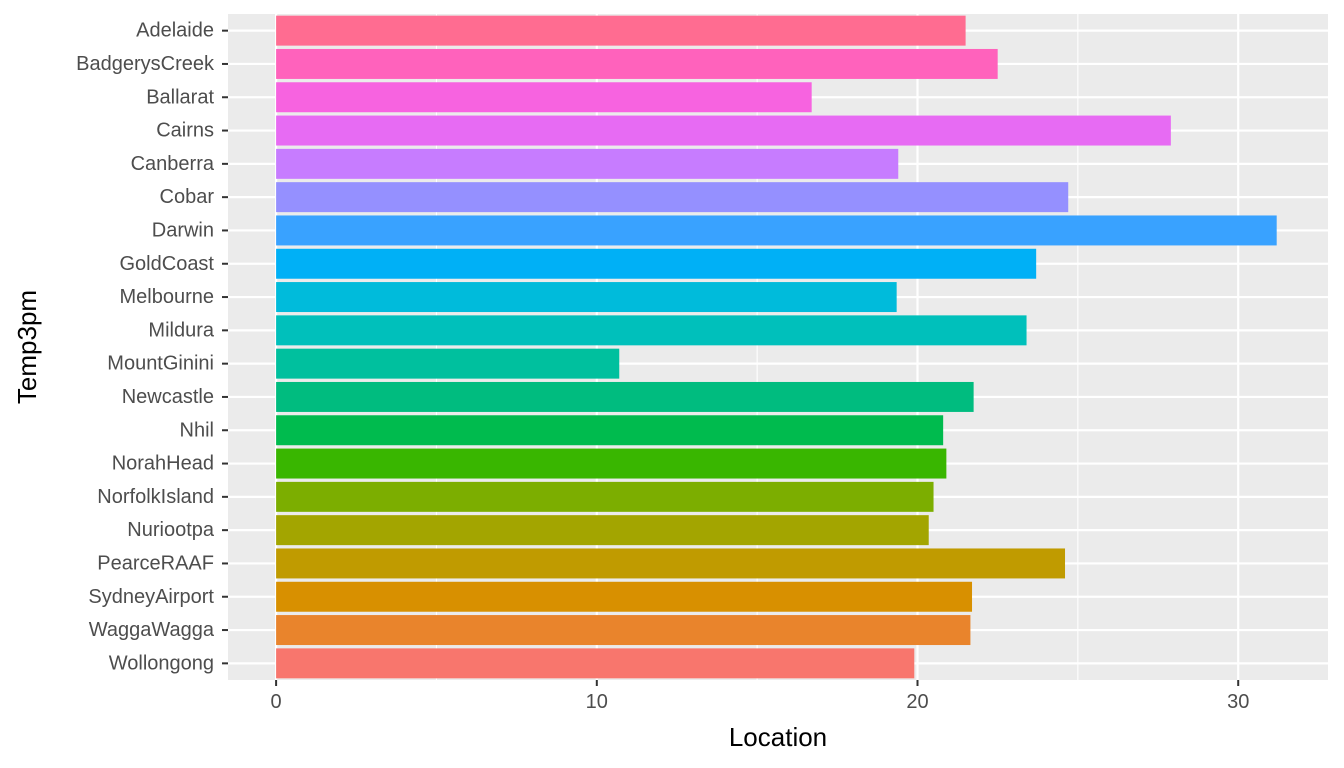 The image size is (1344, 768). I want to click on x-axis-title: Location, so click(778, 737).